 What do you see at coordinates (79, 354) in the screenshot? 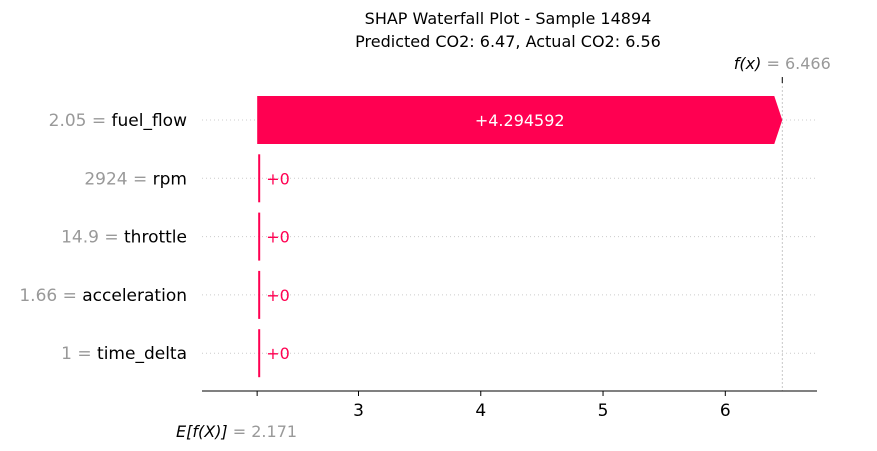
I see `feature-value: 1 =` at bounding box center [79, 354].